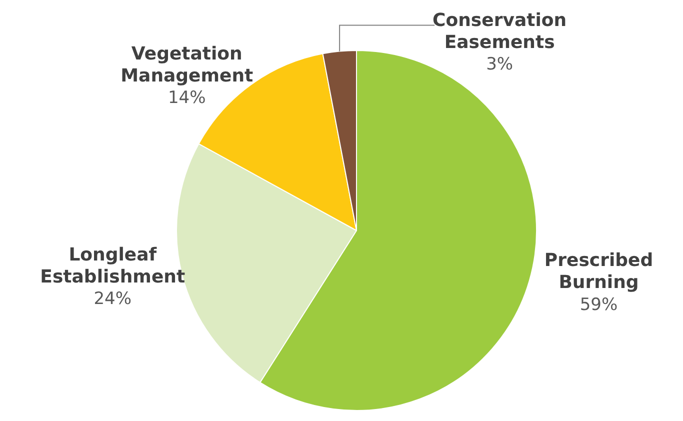 The image size is (683, 421). What do you see at coordinates (599, 272) in the screenshot?
I see `slice-label: Prescribed Burning` at bounding box center [599, 272].